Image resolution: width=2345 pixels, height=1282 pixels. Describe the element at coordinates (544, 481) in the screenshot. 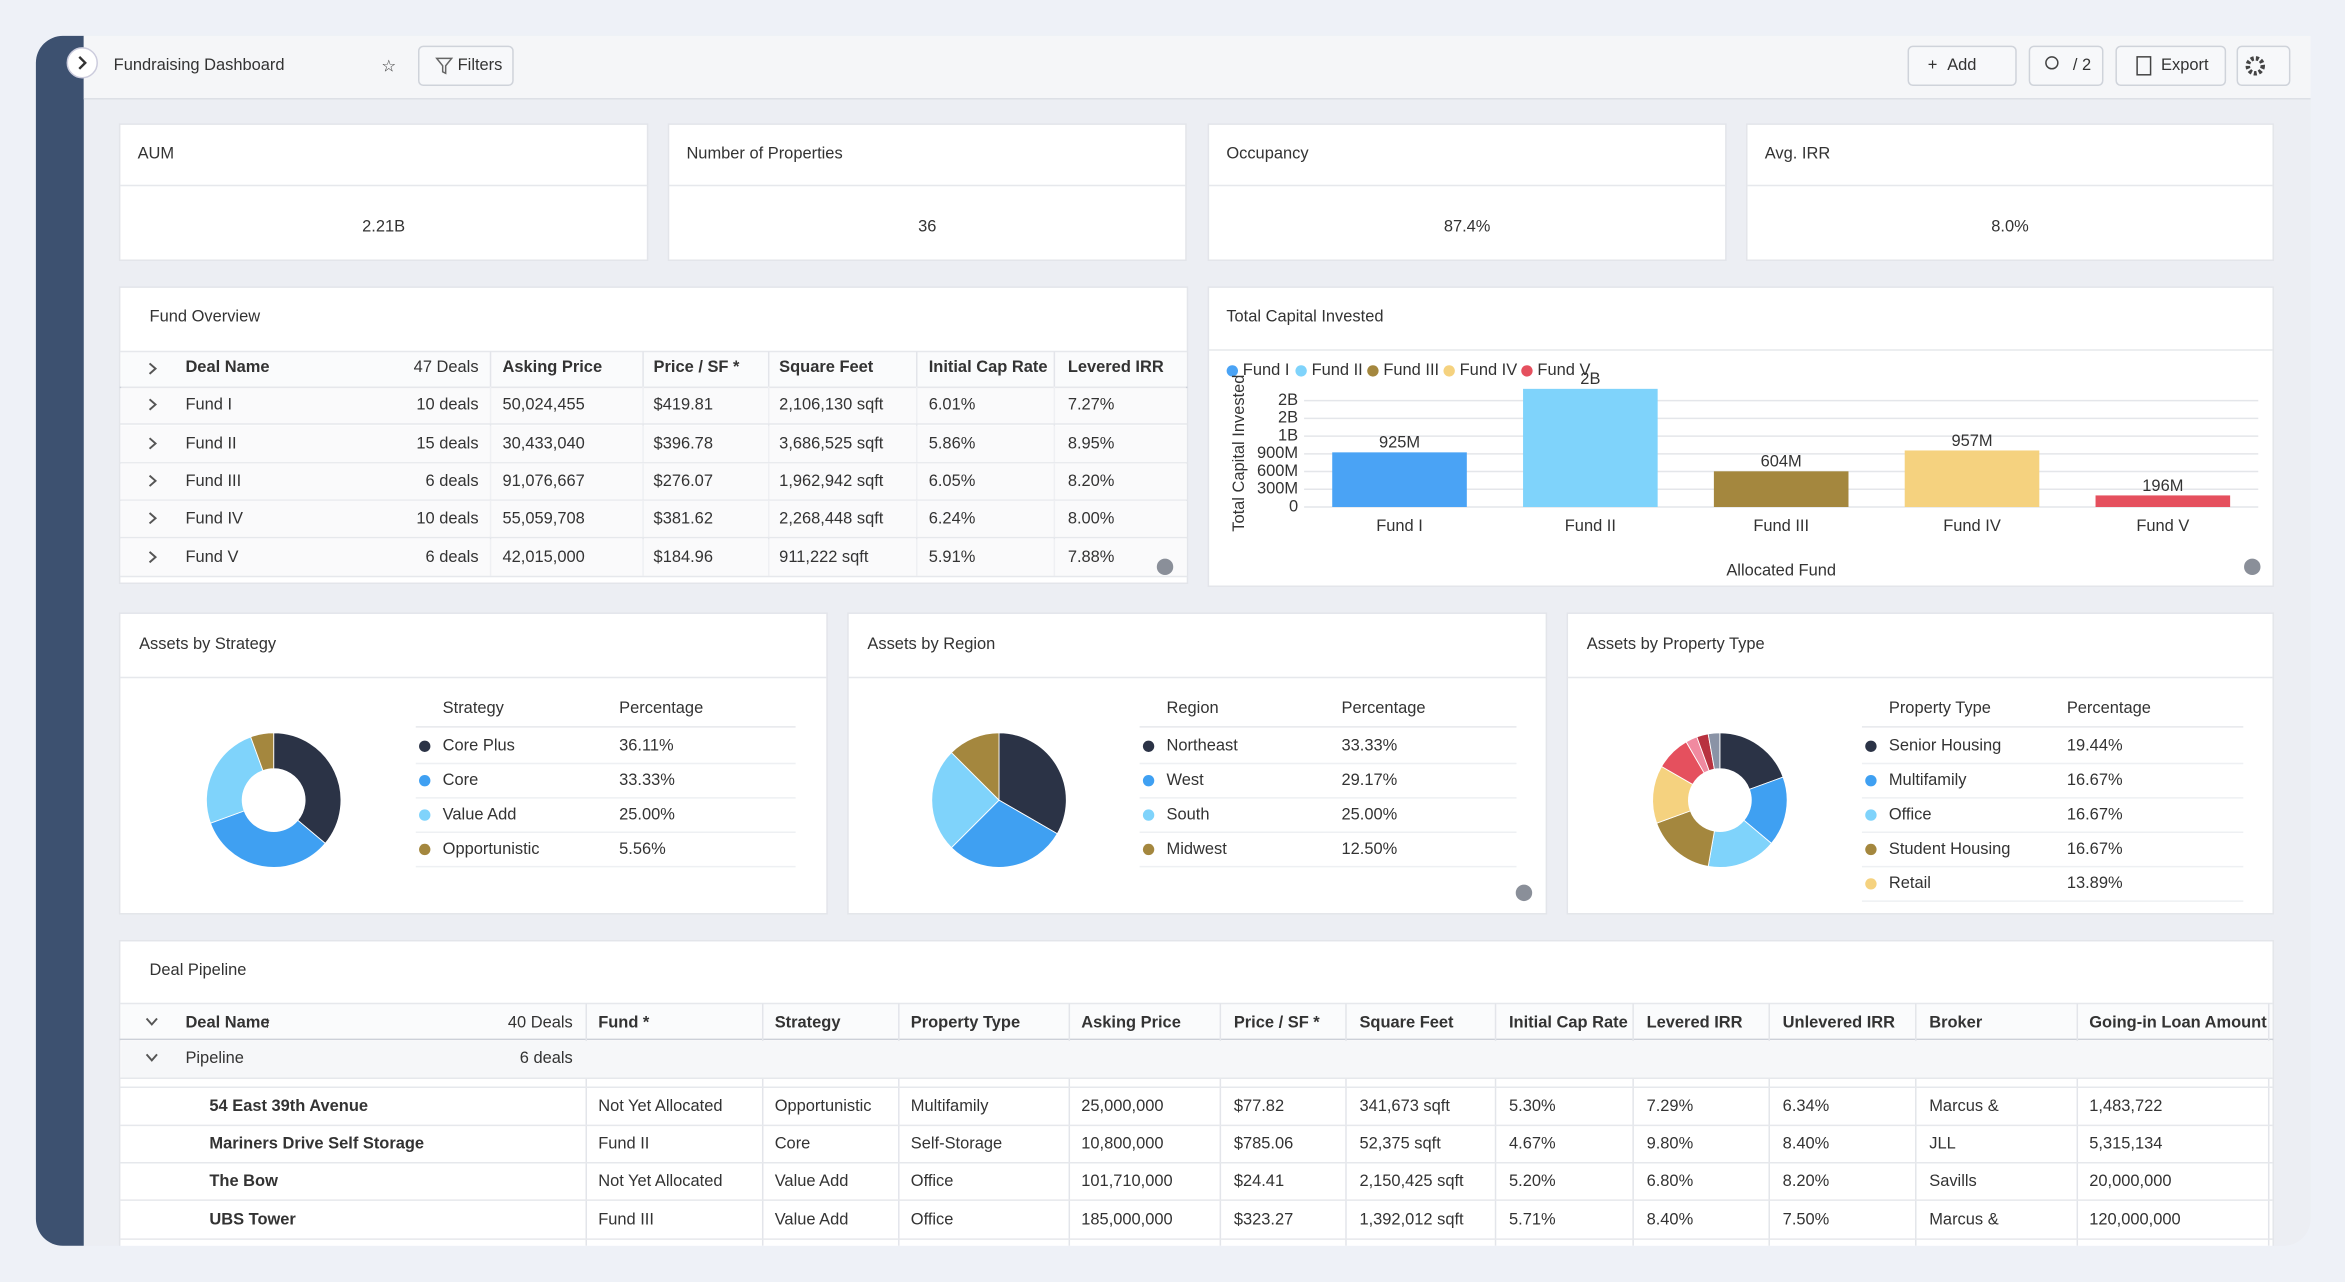

I see `table-cell: 91,076,667` at that location.